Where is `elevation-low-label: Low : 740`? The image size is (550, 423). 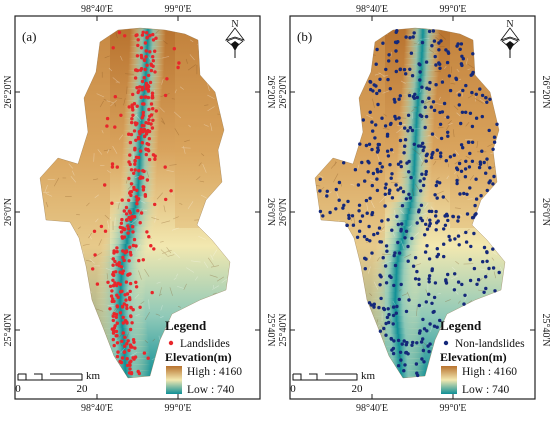 elevation-low-label: Low : 740 is located at coordinates (486, 390).